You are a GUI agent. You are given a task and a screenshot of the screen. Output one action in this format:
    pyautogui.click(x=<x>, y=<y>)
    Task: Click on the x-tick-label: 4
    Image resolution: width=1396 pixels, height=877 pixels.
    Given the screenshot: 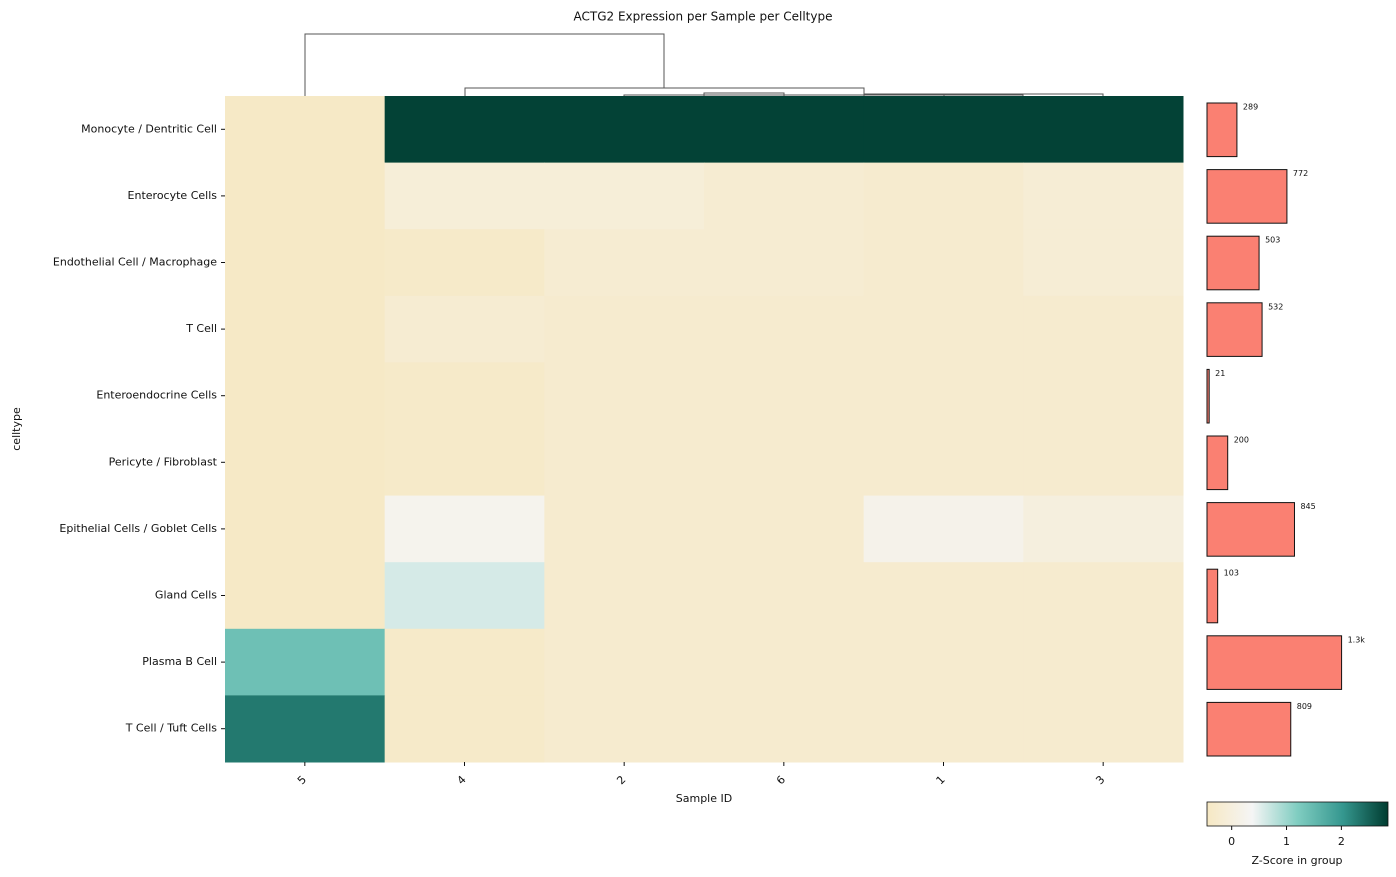 What is the action you would take?
    pyautogui.click(x=462, y=780)
    